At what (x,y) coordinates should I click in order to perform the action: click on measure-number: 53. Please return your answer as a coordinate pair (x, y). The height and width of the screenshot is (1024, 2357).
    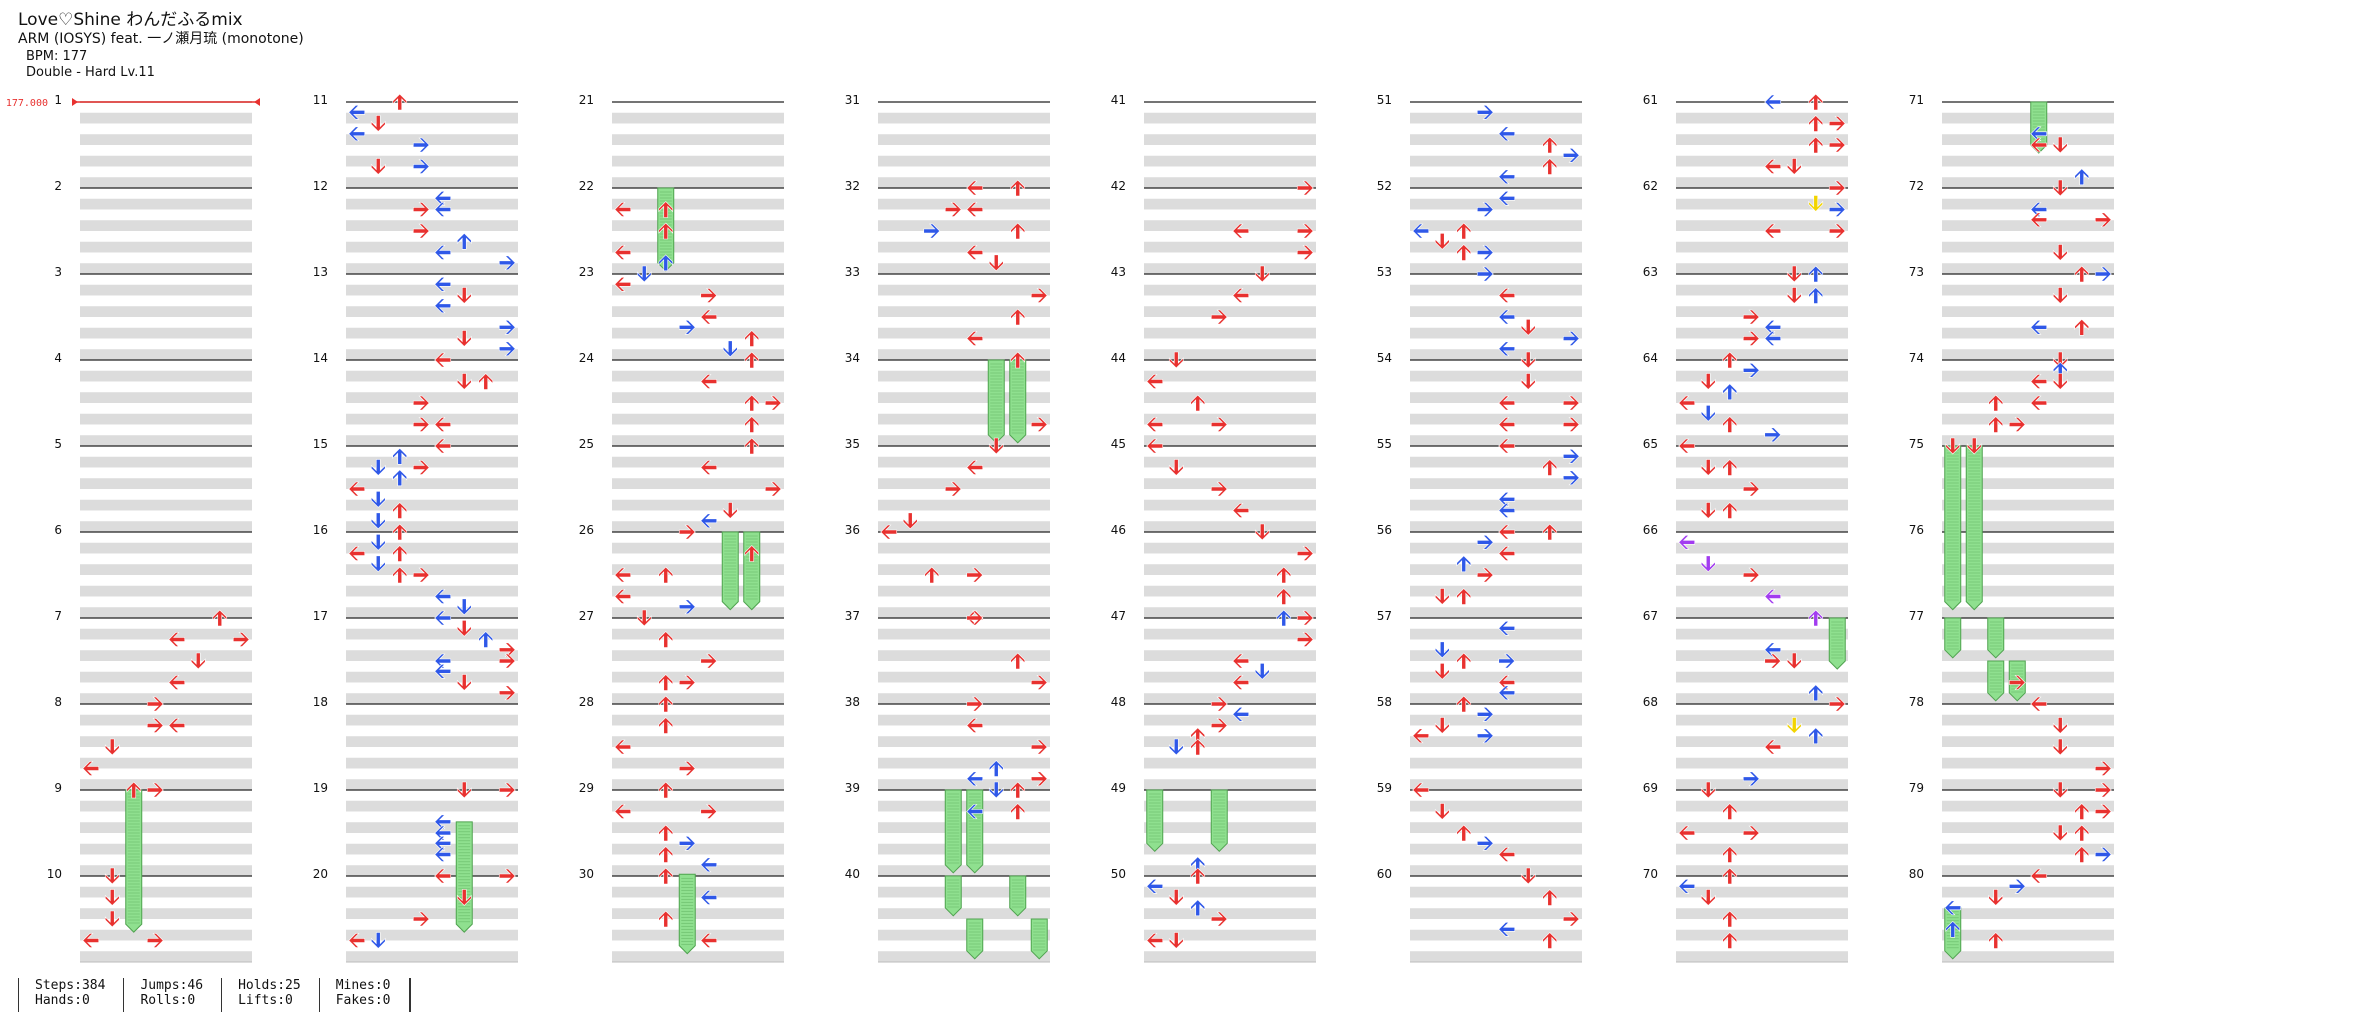
    Looking at the image, I should click on (1384, 272).